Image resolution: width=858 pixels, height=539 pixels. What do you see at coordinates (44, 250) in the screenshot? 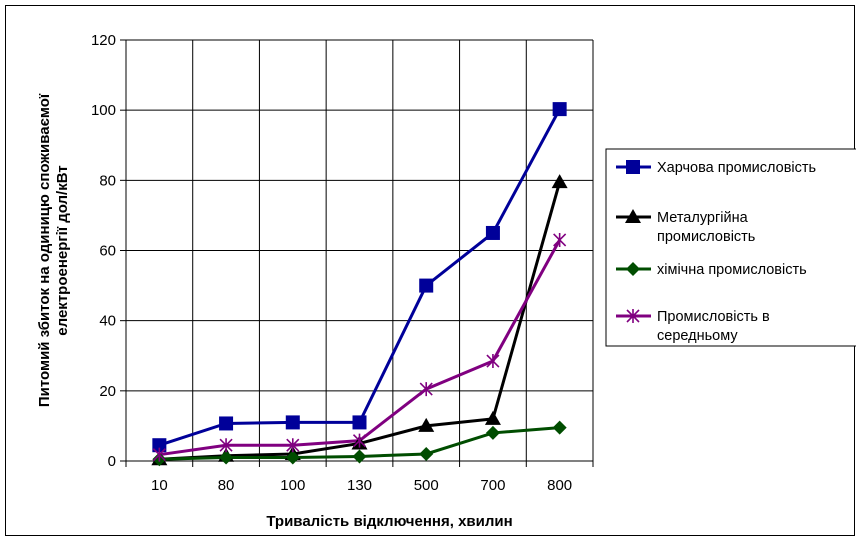
I see `y-axis-title: Питомий збиток на одиницю споживаємої` at bounding box center [44, 250].